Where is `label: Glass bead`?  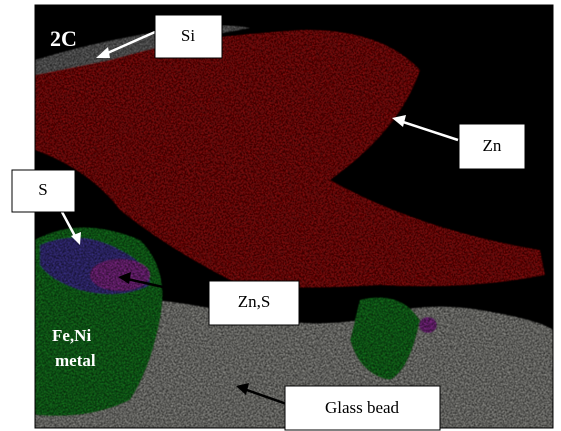 label: Glass bead is located at coordinates (362, 407).